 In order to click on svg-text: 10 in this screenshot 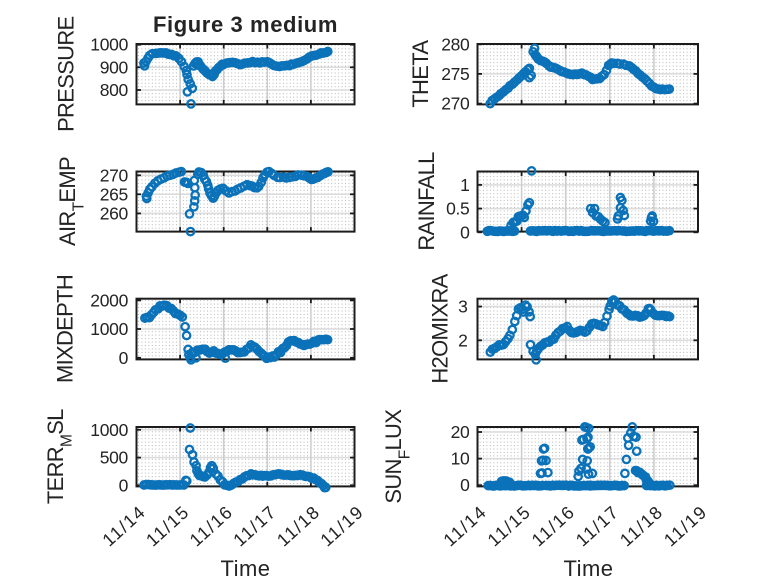, I will do `click(460, 459)`.